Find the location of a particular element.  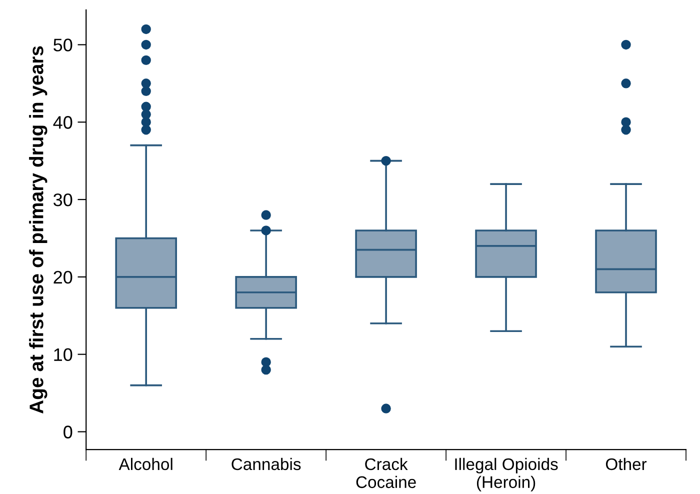

y-axis-title: Age at first use of primary drug in years is located at coordinates (38, 230).